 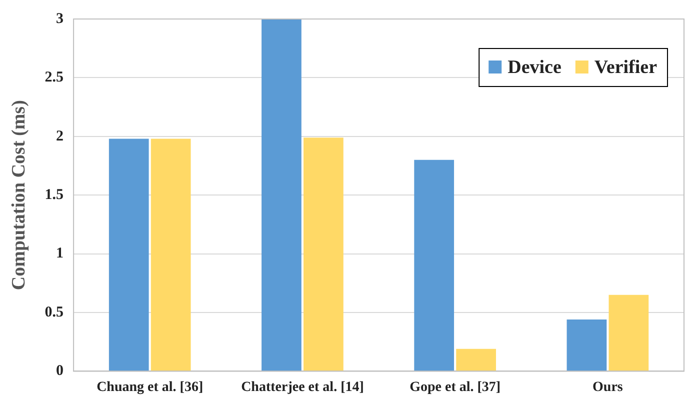 What do you see at coordinates (60, 254) in the screenshot?
I see `y-tick-label: 1` at bounding box center [60, 254].